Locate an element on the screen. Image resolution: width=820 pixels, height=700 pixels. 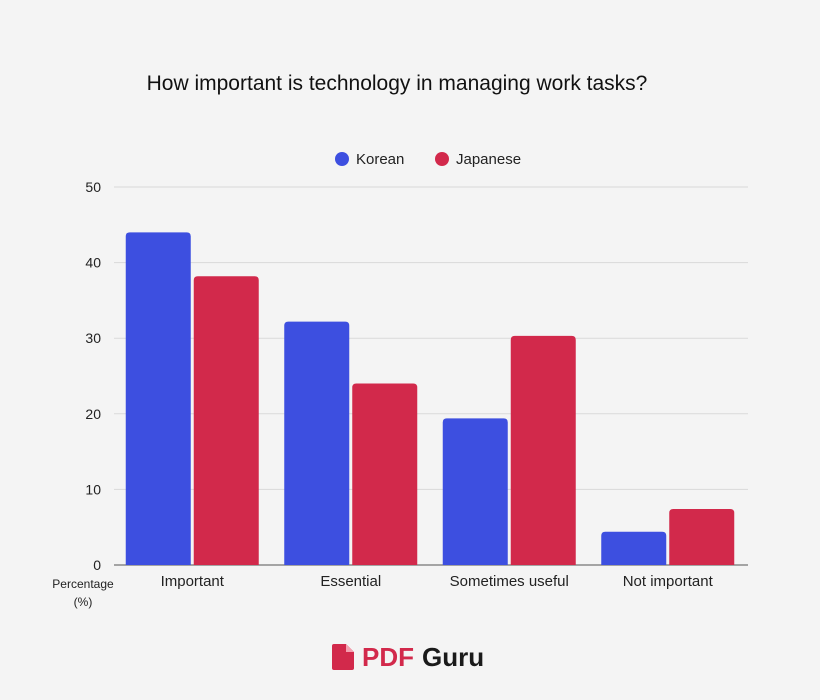
bar-japanese-essential is located at coordinates (385, 474).